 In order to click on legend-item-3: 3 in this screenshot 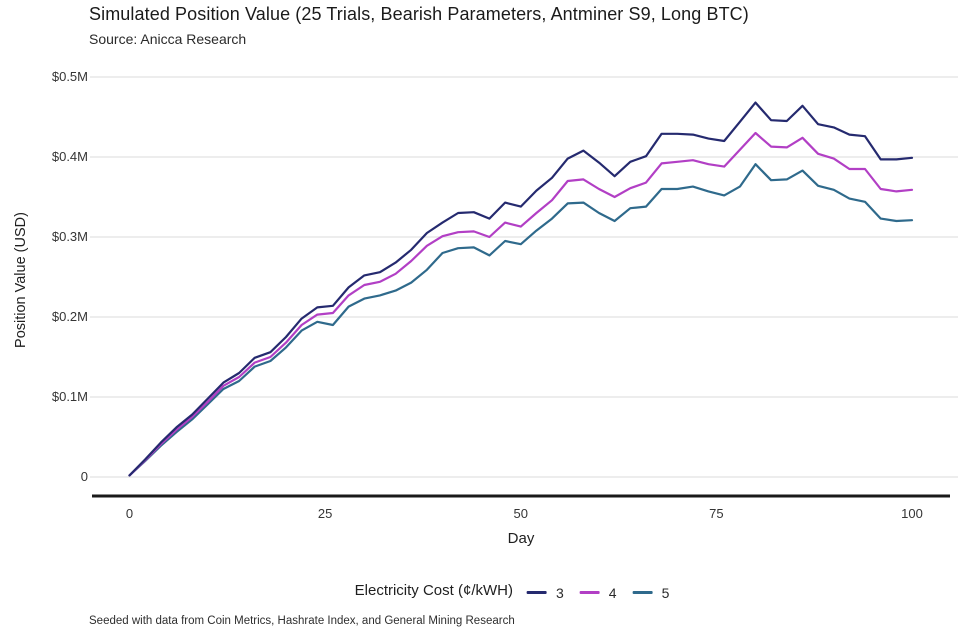, I will do `click(545, 592)`.